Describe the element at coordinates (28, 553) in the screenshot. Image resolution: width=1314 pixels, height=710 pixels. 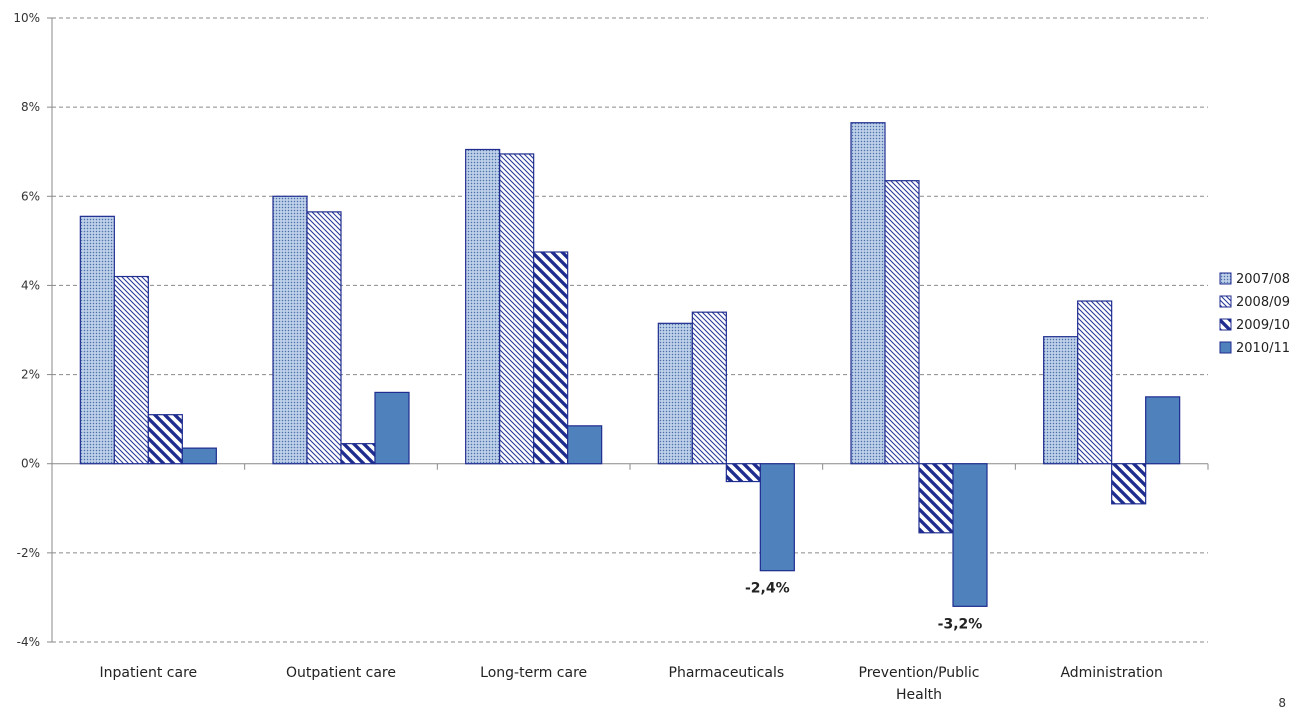
I see `y-tick-label: -2%` at that location.